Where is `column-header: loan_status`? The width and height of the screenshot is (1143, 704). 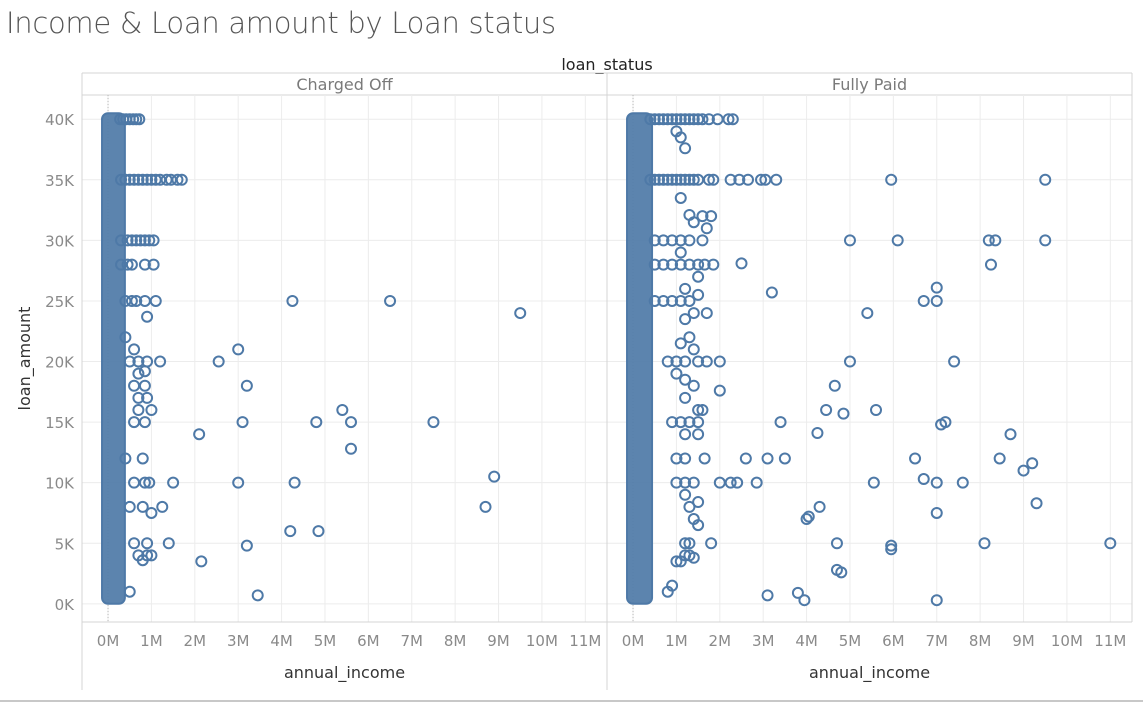
column-header: loan_status is located at coordinates (606, 65).